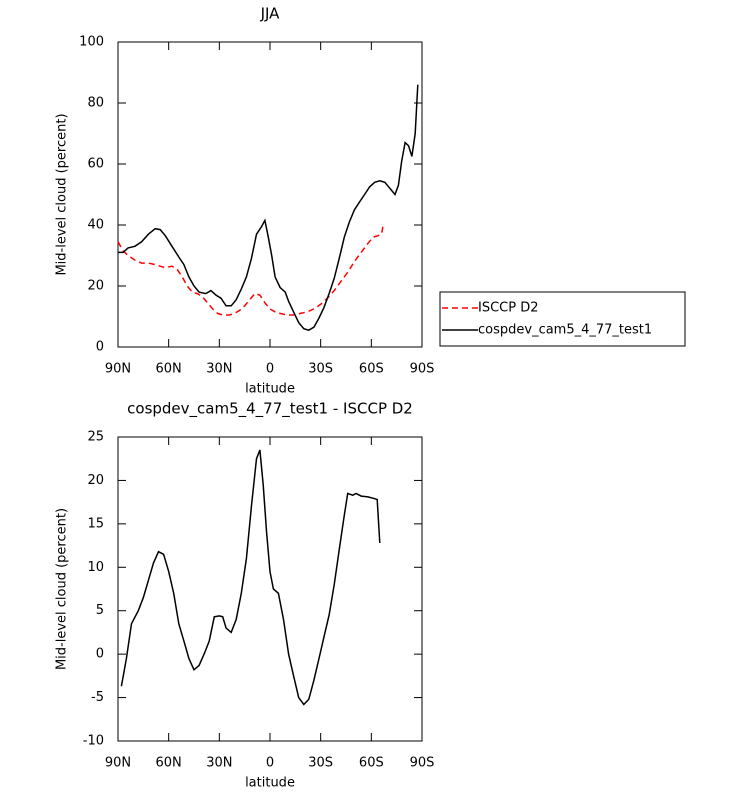 This screenshot has width=733, height=795. I want to click on y-tick-label: 10, so click(95, 567).